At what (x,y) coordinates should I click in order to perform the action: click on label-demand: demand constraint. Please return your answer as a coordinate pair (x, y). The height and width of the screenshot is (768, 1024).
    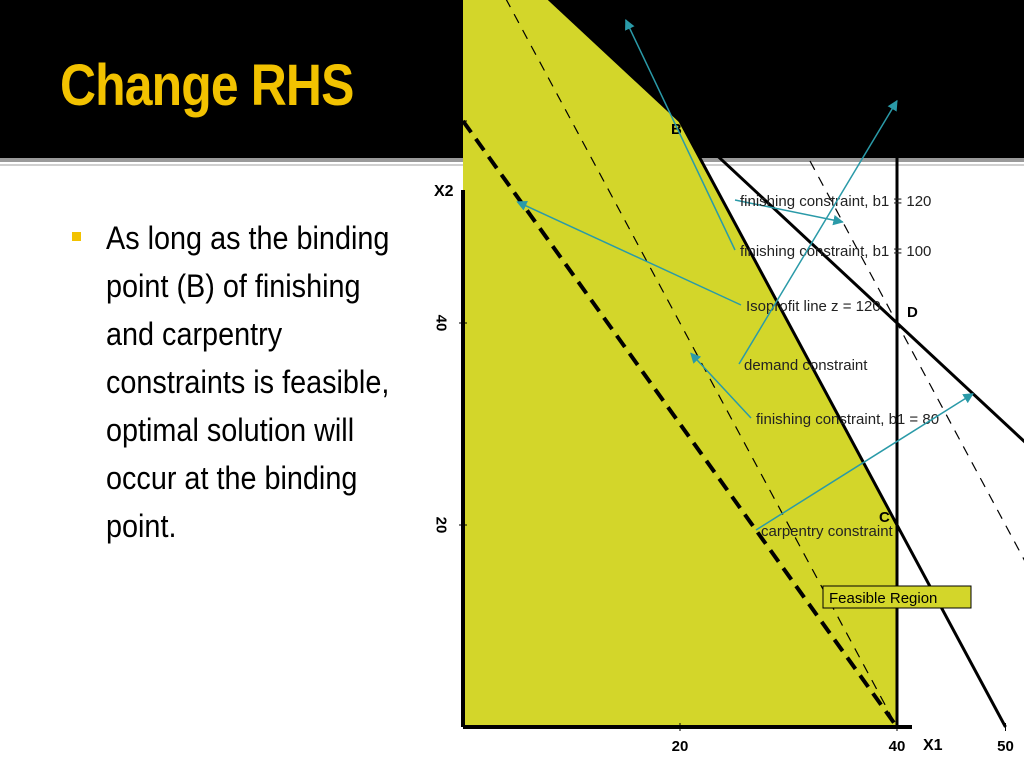
    Looking at the image, I should click on (806, 365).